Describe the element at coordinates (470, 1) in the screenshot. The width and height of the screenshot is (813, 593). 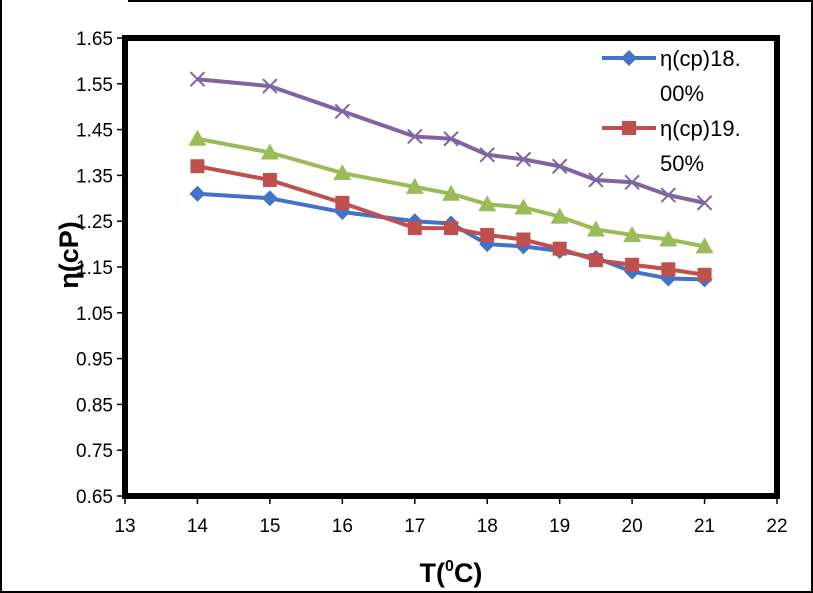
I see `frame-top-edge` at that location.